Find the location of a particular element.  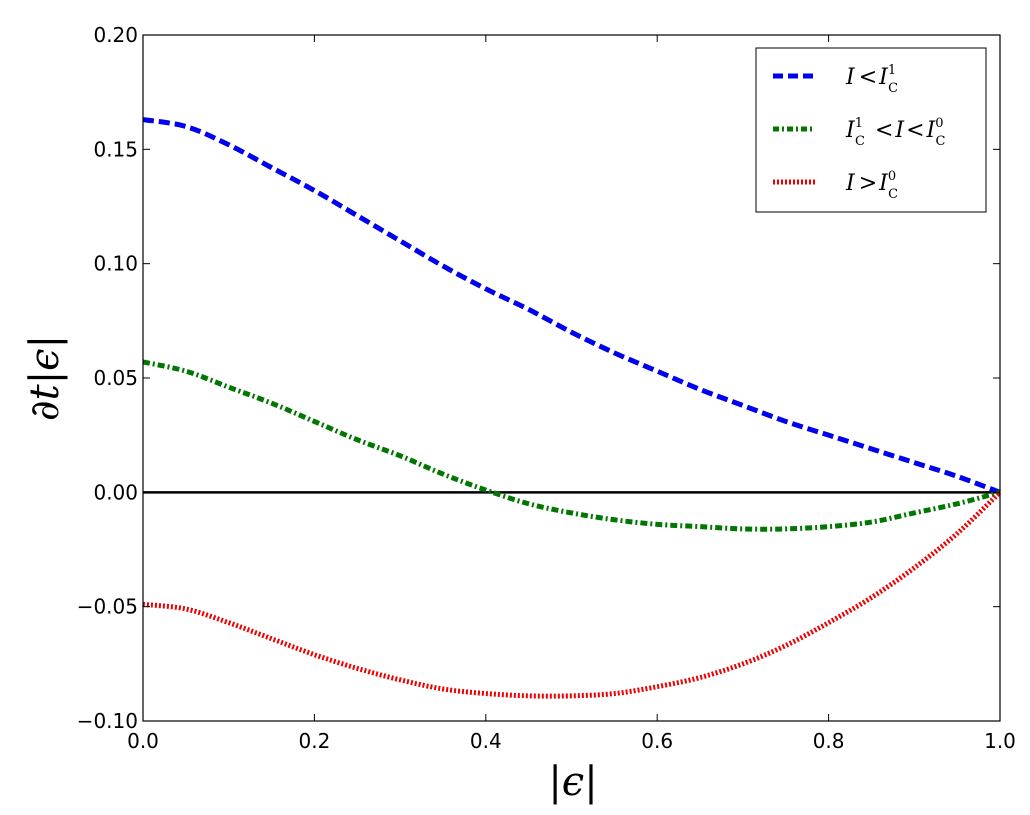

legend-label-1: I <I1 C is located at coordinates (871, 79).